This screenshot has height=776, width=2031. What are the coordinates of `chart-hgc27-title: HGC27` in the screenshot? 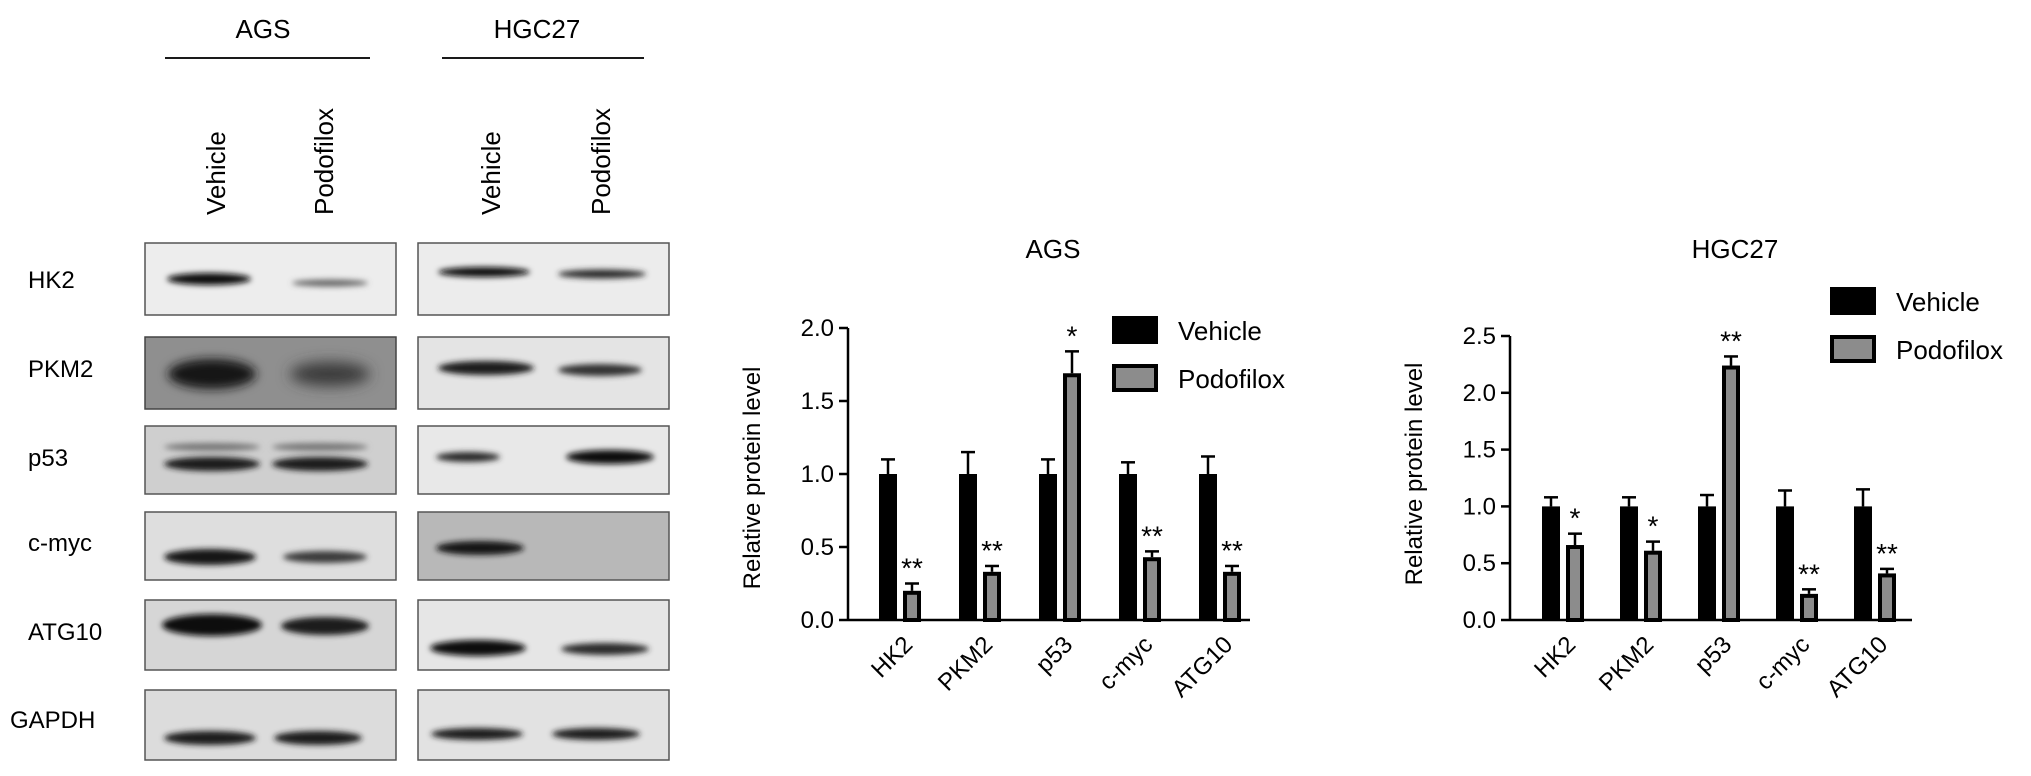 It's located at (1735, 249).